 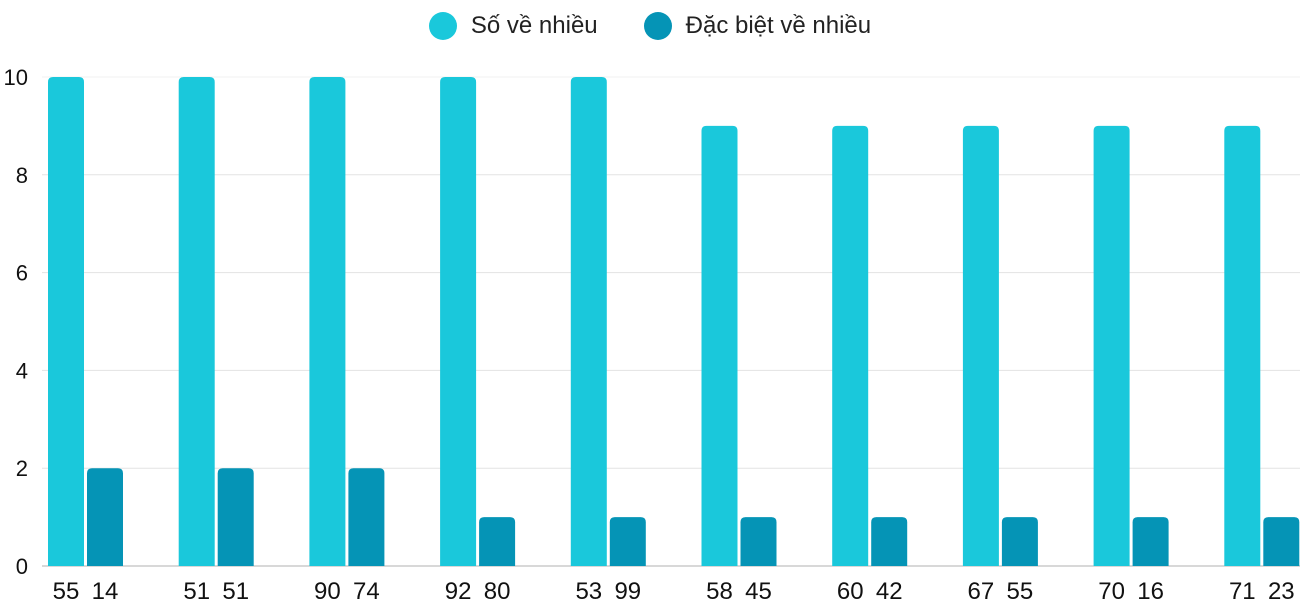 What do you see at coordinates (22, 566) in the screenshot?
I see `y-tick-label: 0` at bounding box center [22, 566].